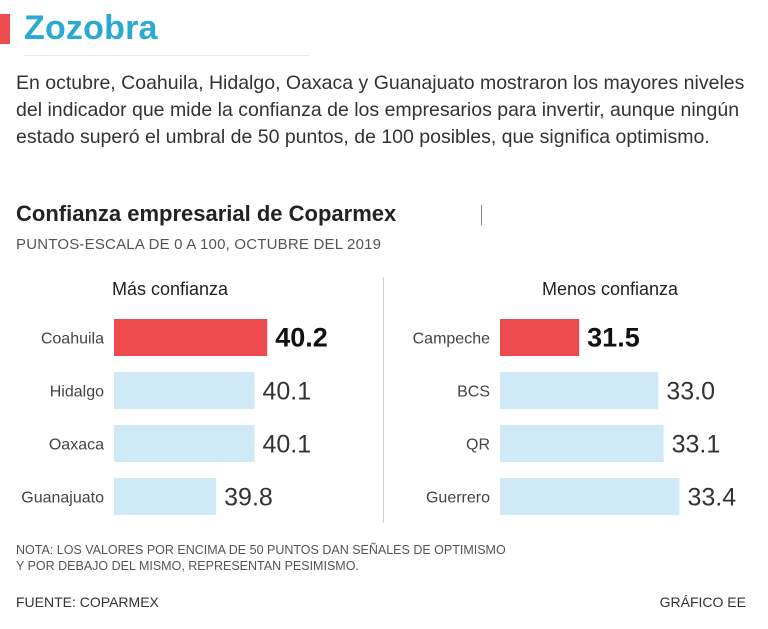 Image resolution: width=768 pixels, height=629 pixels. What do you see at coordinates (383, 400) in the screenshot?
I see `panel-divider` at bounding box center [383, 400].